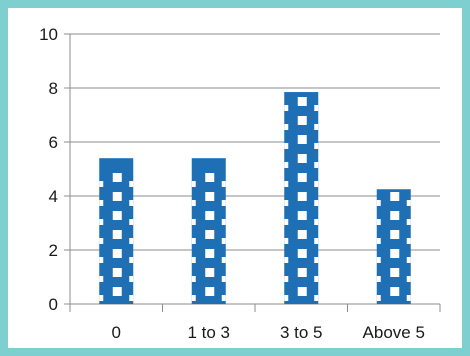 Image resolution: width=470 pixels, height=356 pixels. What do you see at coordinates (208, 332) in the screenshot?
I see `x-tick-label: 1 to 3` at bounding box center [208, 332].